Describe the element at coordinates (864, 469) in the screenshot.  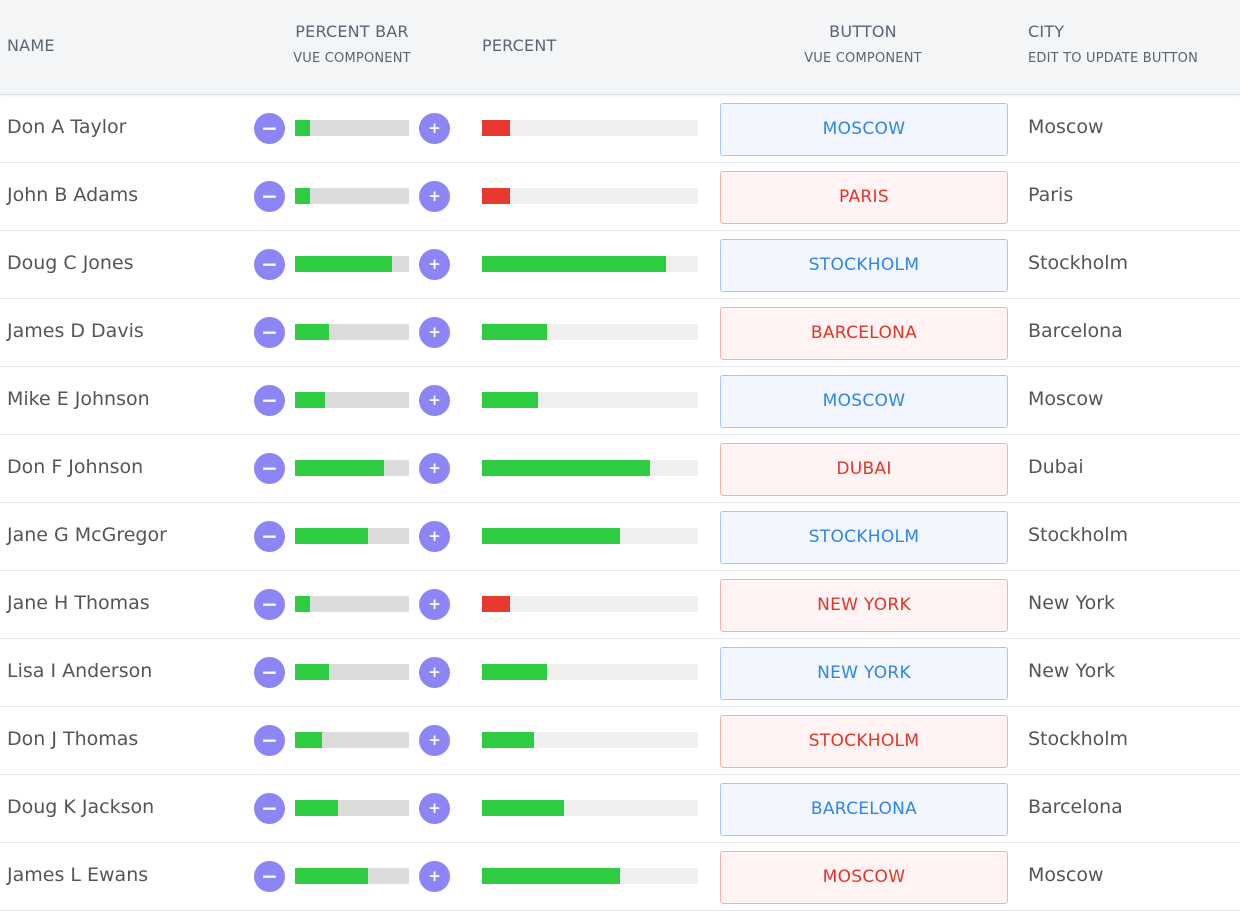
I see `city-button: Dubai` at that location.